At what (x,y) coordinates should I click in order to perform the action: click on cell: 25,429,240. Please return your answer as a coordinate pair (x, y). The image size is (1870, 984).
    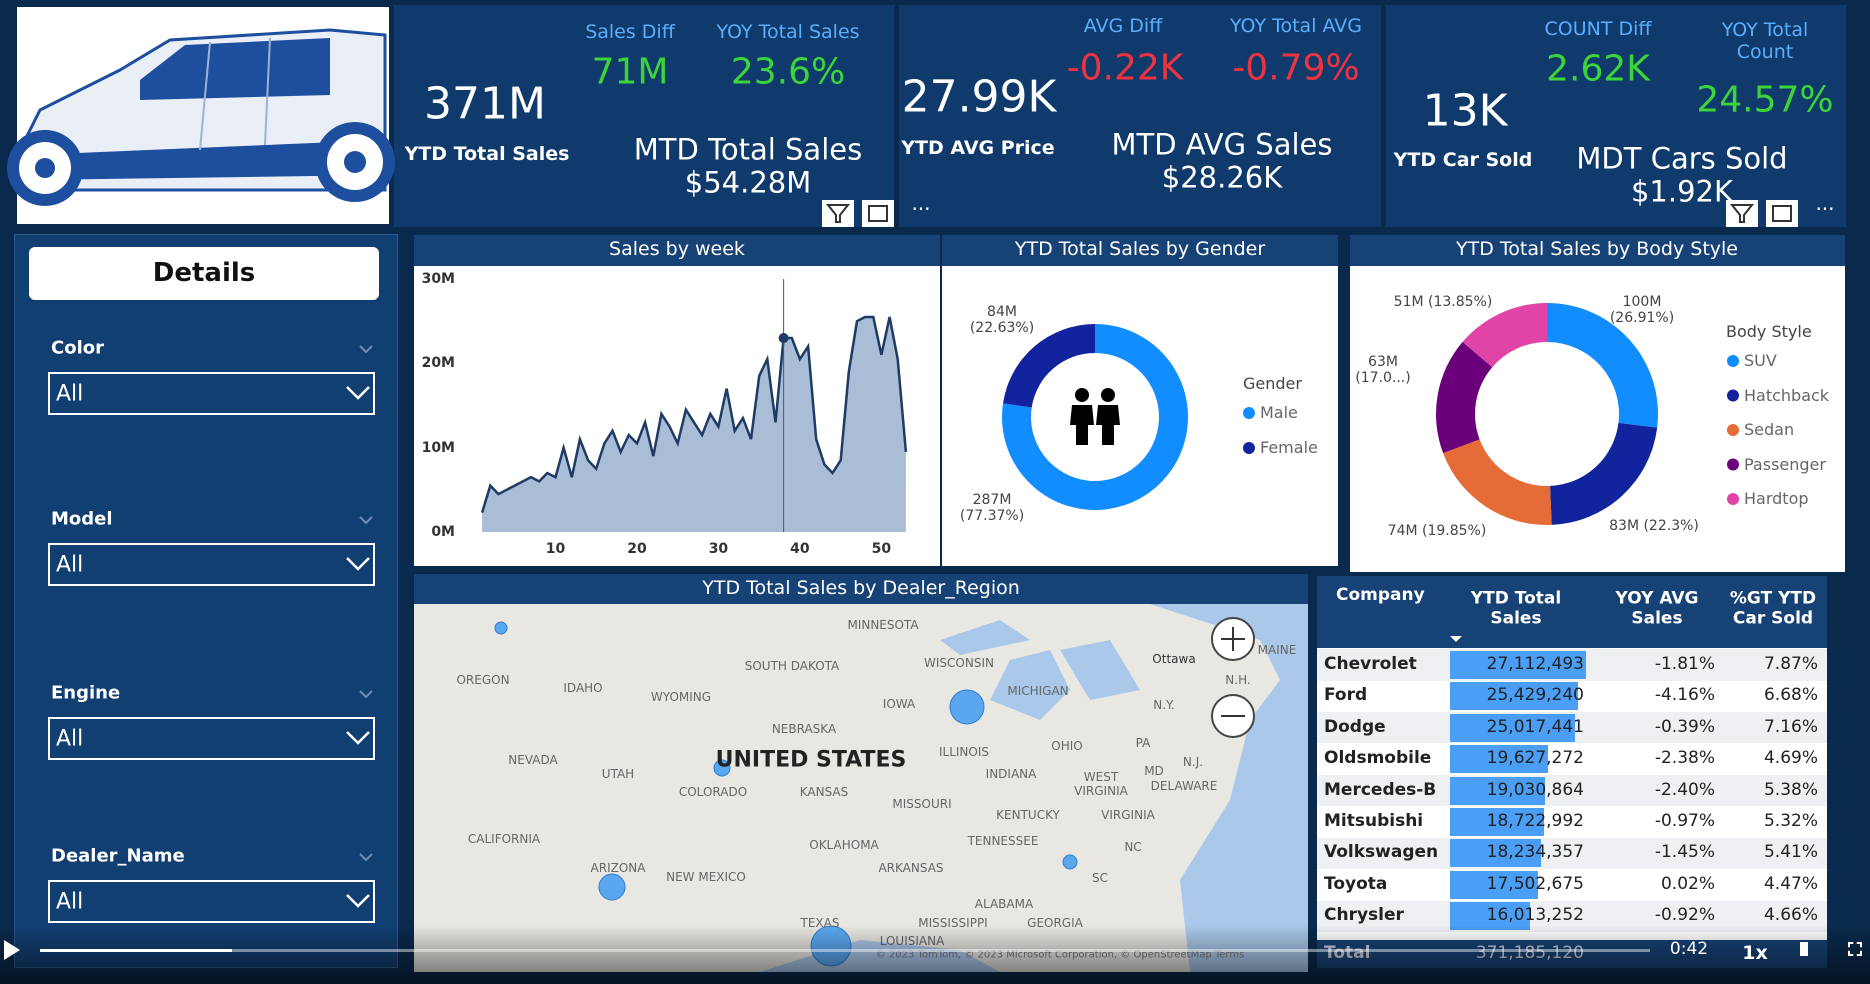
    Looking at the image, I should click on (1535, 695).